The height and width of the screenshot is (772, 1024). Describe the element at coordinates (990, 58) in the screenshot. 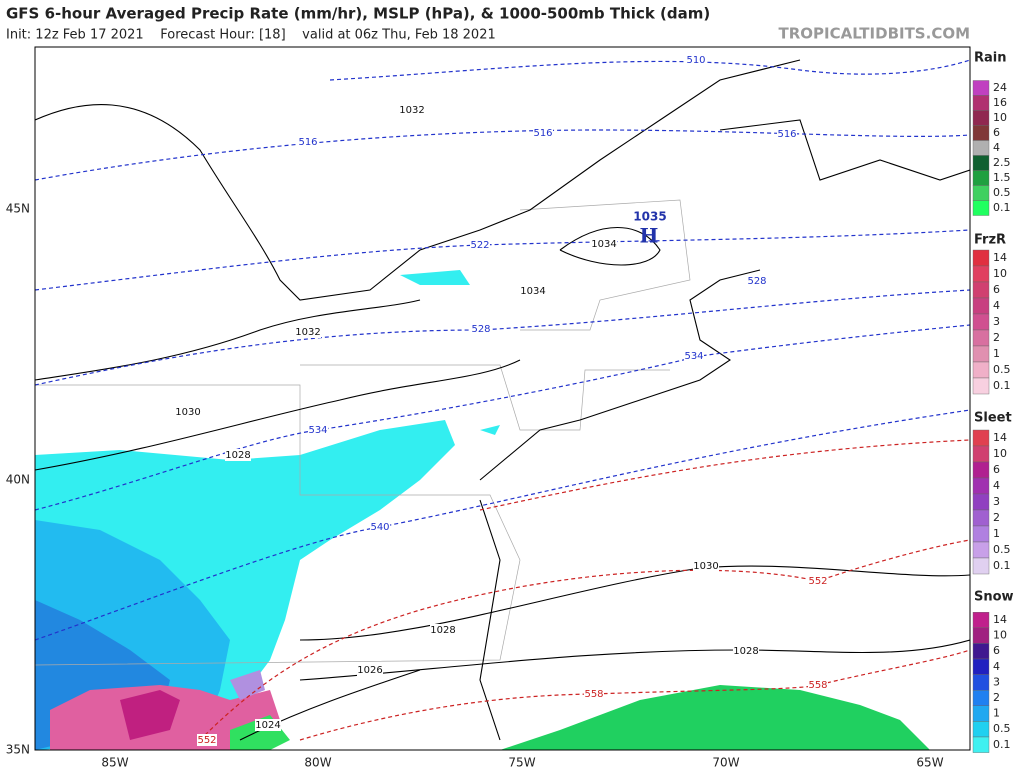

I see `legend-title: Rain` at that location.